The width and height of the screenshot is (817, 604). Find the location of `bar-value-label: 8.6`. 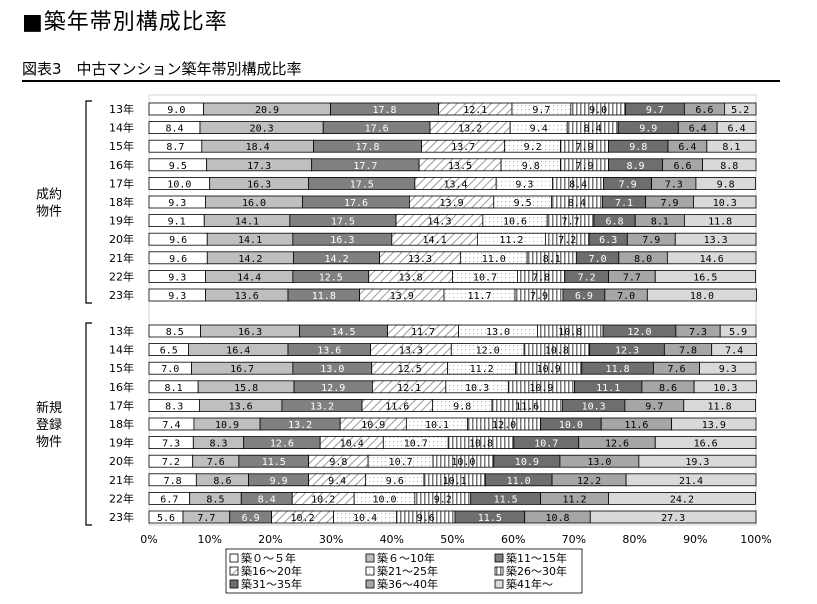

bar-value-label: 8.6 is located at coordinates (668, 388).